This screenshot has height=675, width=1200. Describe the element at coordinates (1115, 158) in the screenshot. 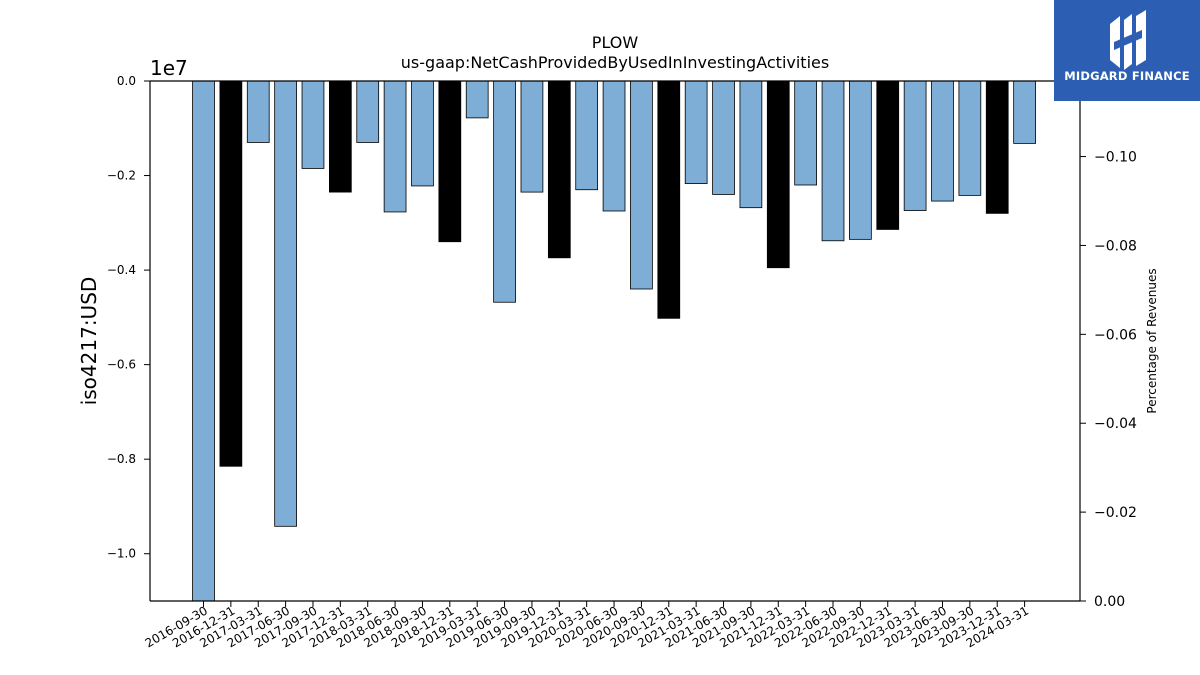

I see `y2-tick-label: −0.10` at that location.